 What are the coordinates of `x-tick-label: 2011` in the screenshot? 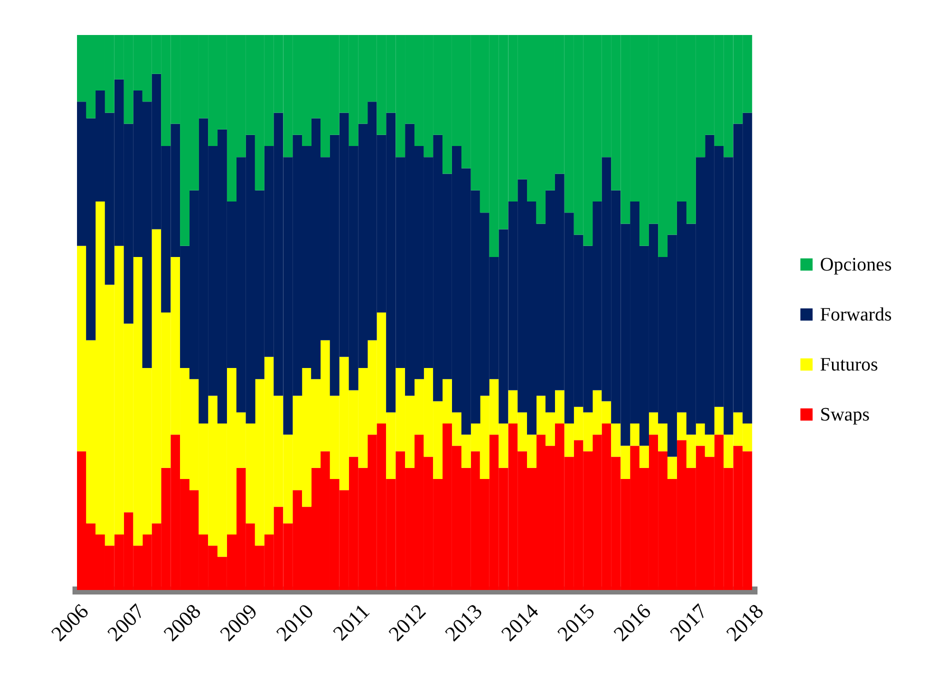 It's located at (351, 622).